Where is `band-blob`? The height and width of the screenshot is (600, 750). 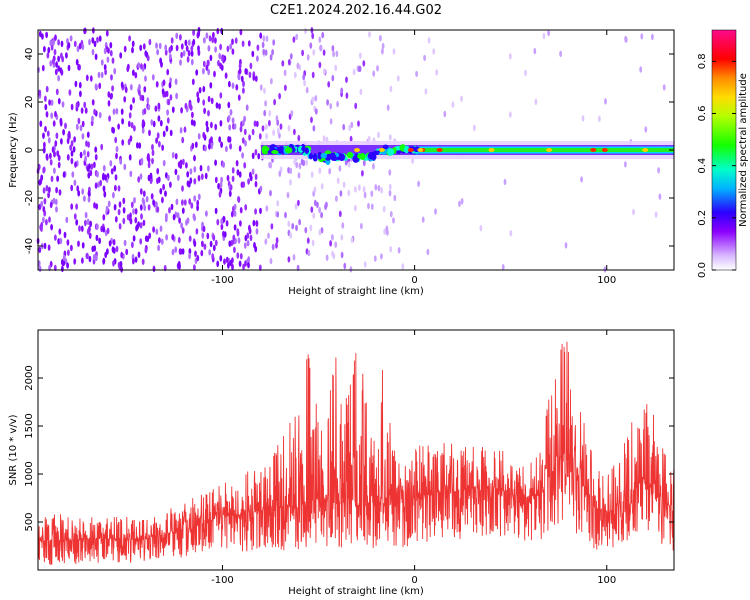 band-blob is located at coordinates (360, 156).